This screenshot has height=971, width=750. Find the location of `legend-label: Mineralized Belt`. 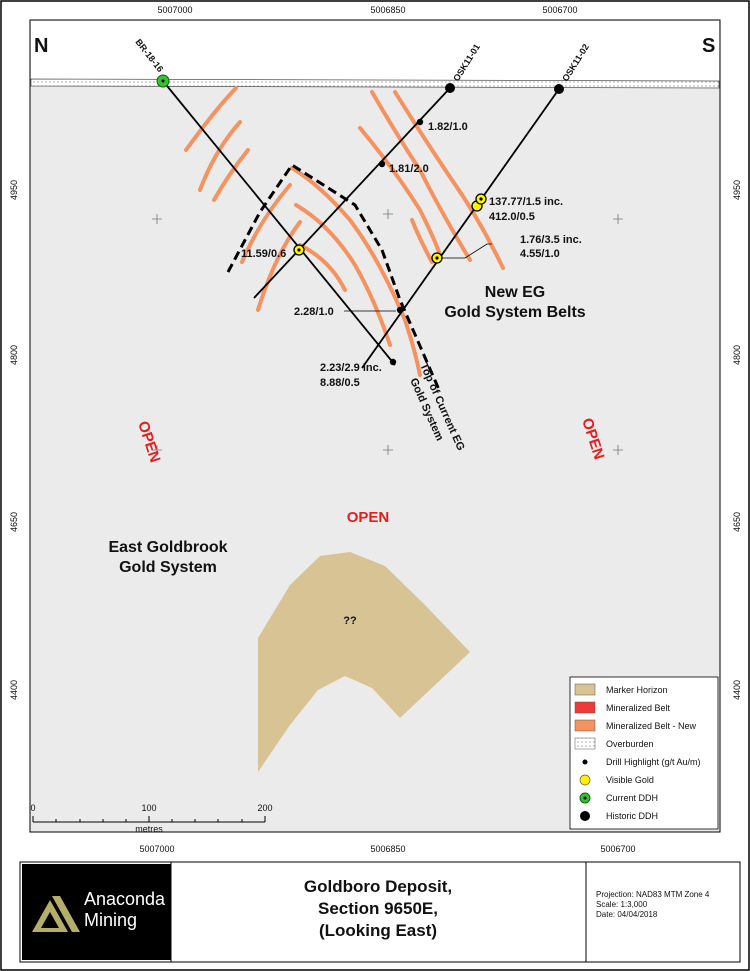

legend-label: Mineralized Belt is located at coordinates (638, 708).